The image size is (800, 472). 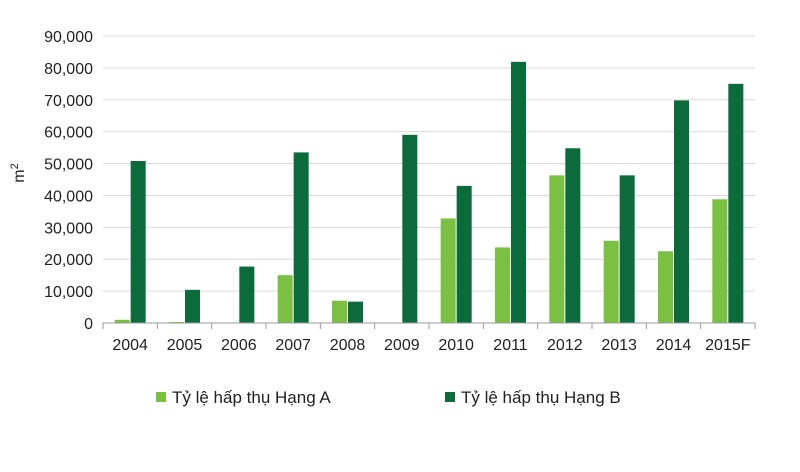 What do you see at coordinates (720, 261) in the screenshot?
I see `bar-hang-a-2015F` at bounding box center [720, 261].